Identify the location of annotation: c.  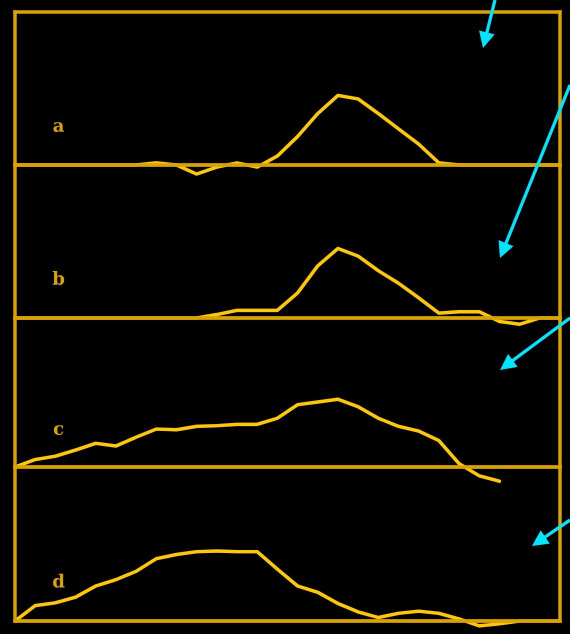
(59, 430).